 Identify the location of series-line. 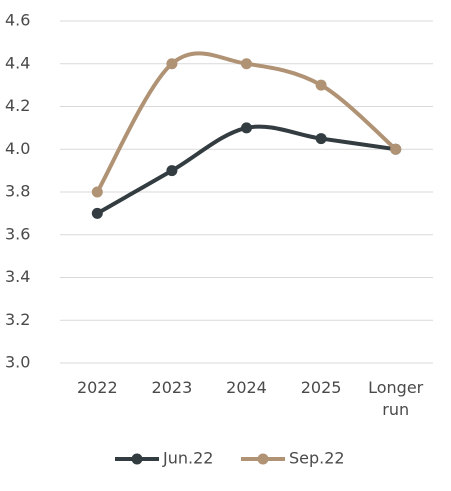
(246, 170).